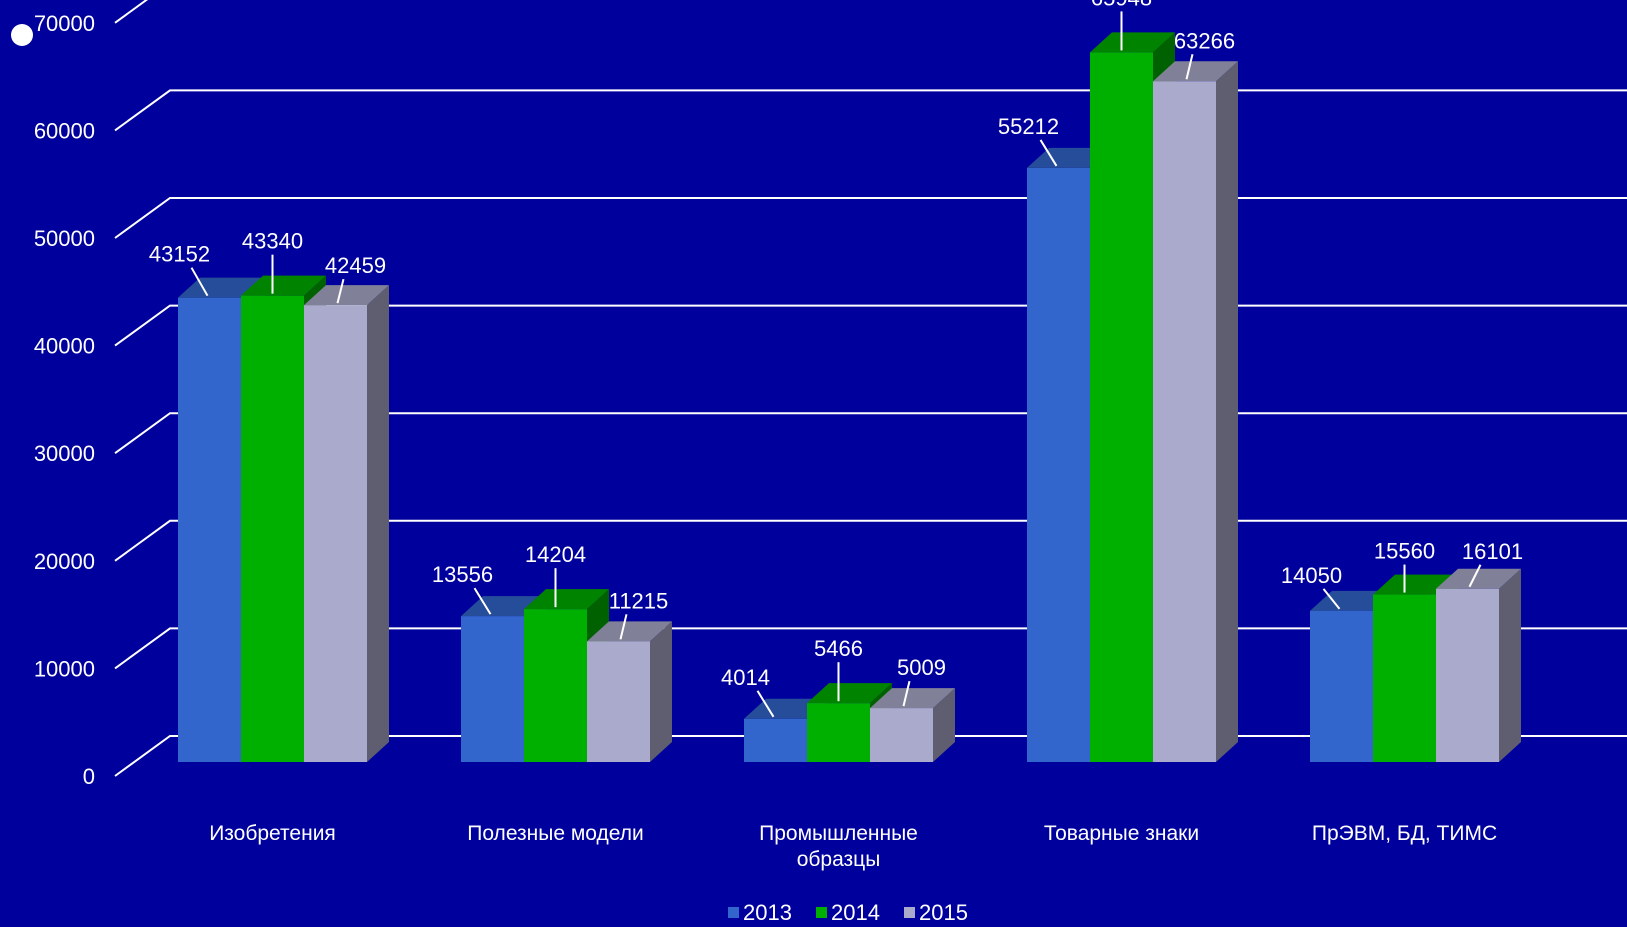  Describe the element at coordinates (855, 912) in the screenshot. I see `legend-label: 2014` at that location.